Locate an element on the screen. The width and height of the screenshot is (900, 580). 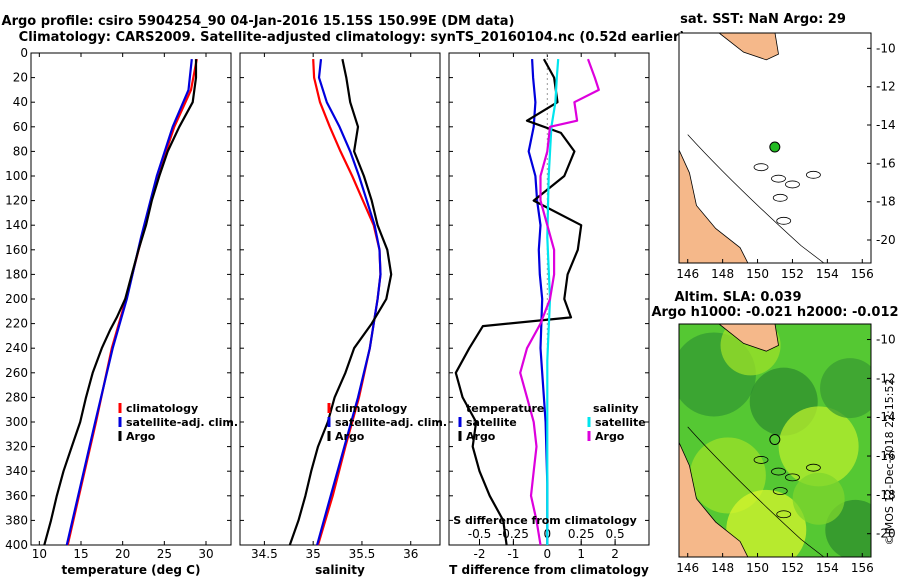
secondary-tick-label: 0.25 is located at coordinates (581, 534).